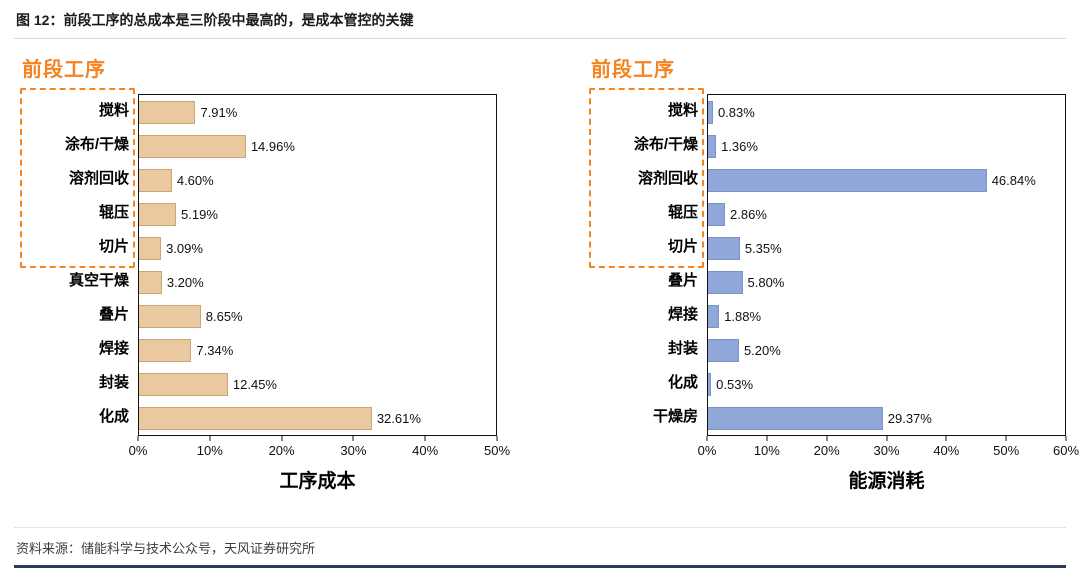 This screenshot has height=568, width=1080. Describe the element at coordinates (540, 38) in the screenshot. I see `title-divider` at that location.